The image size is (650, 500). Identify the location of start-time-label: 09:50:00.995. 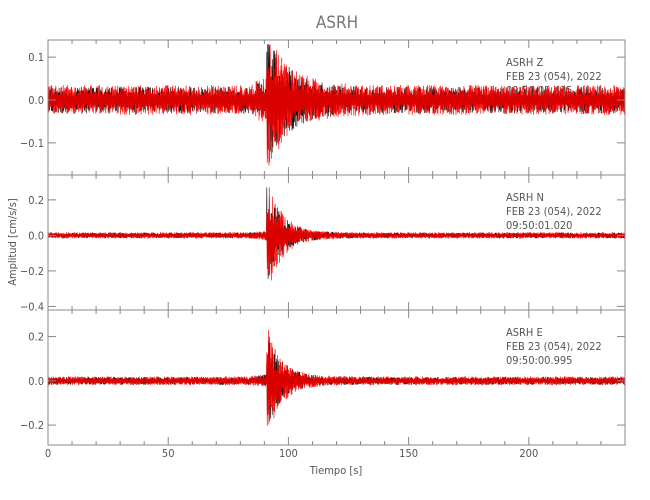
(539, 360).